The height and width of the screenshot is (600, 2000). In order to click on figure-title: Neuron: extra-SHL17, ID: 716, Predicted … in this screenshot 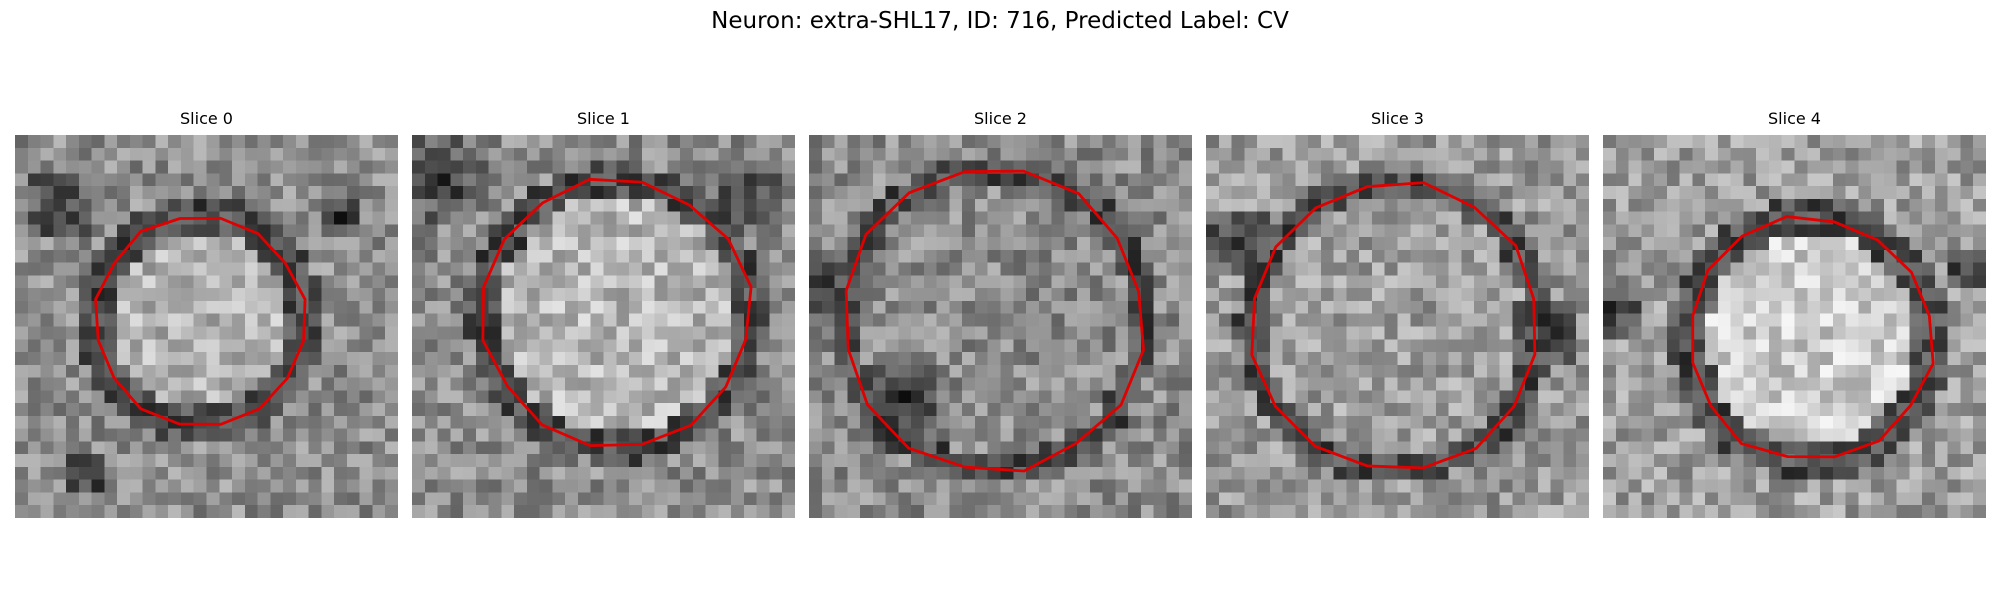, I will do `click(1000, 21)`.